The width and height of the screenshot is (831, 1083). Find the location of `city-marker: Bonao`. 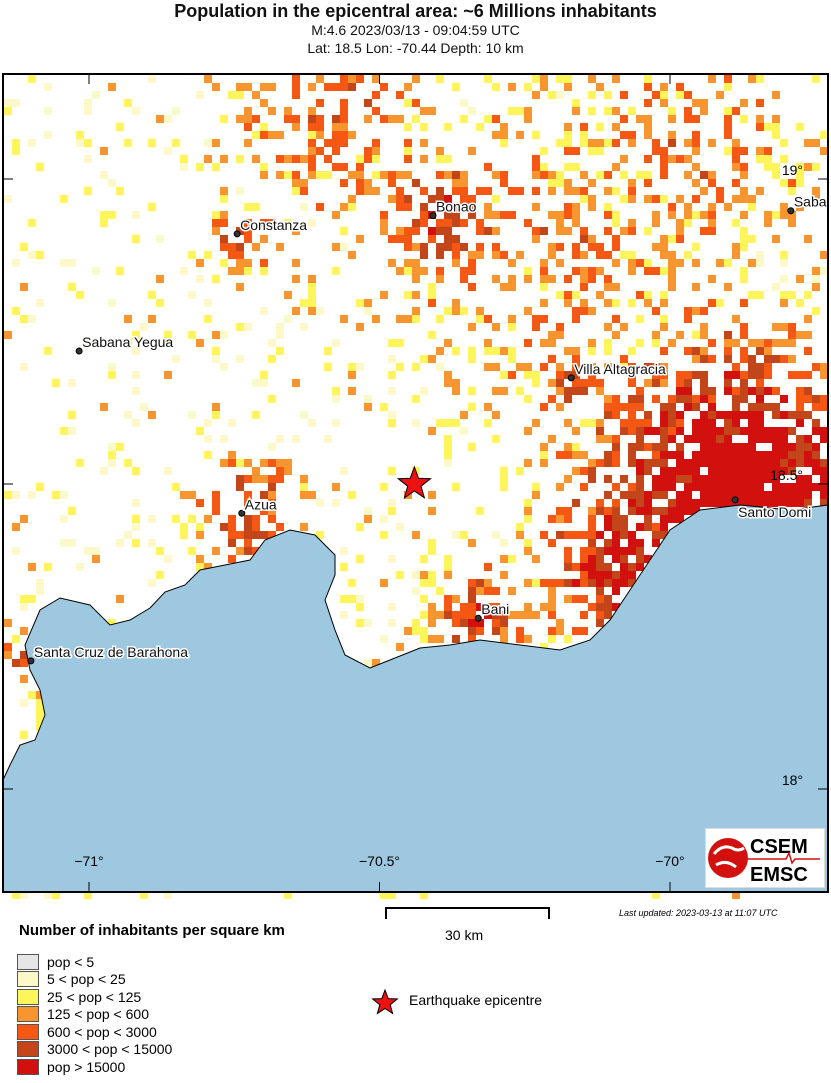

city-marker: Bonao is located at coordinates (453, 208).